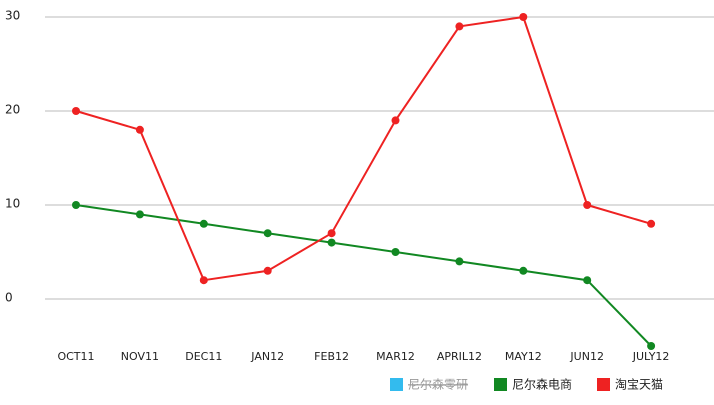 The height and width of the screenshot is (405, 714). I want to click on y-tick-label: 10, so click(12, 204).